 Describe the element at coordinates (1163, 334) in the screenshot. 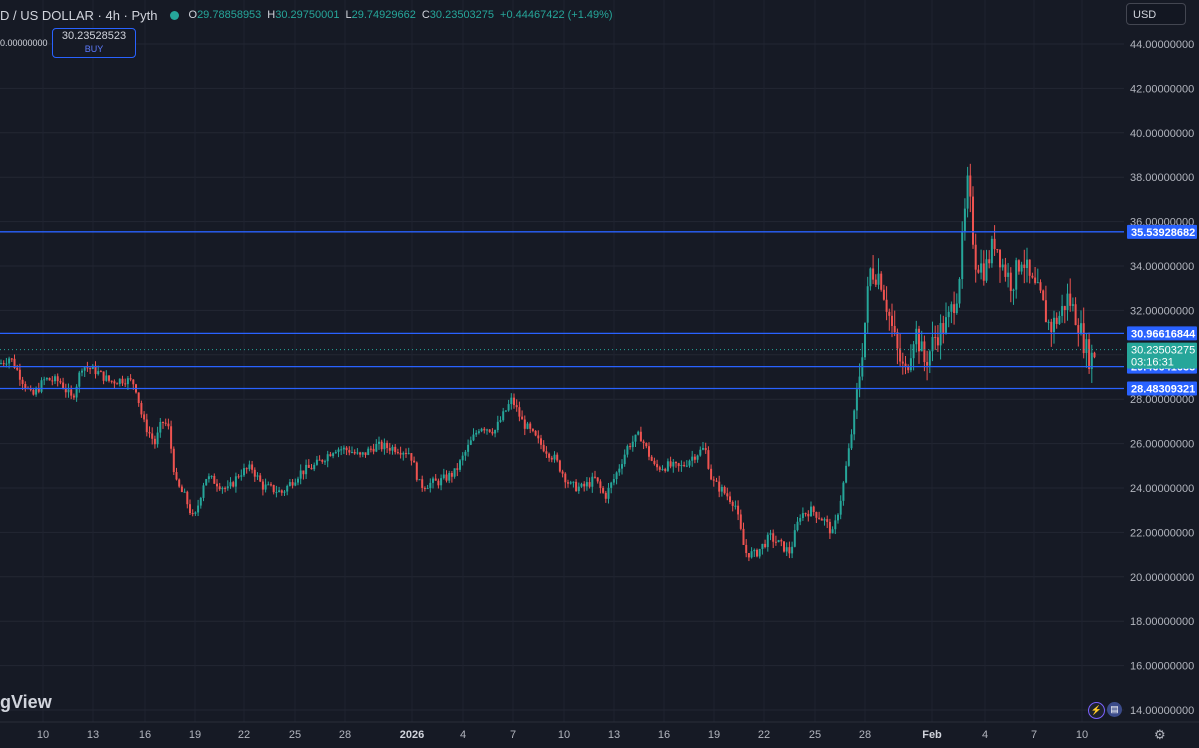

I see `price-line-label: 30.96616844` at that location.